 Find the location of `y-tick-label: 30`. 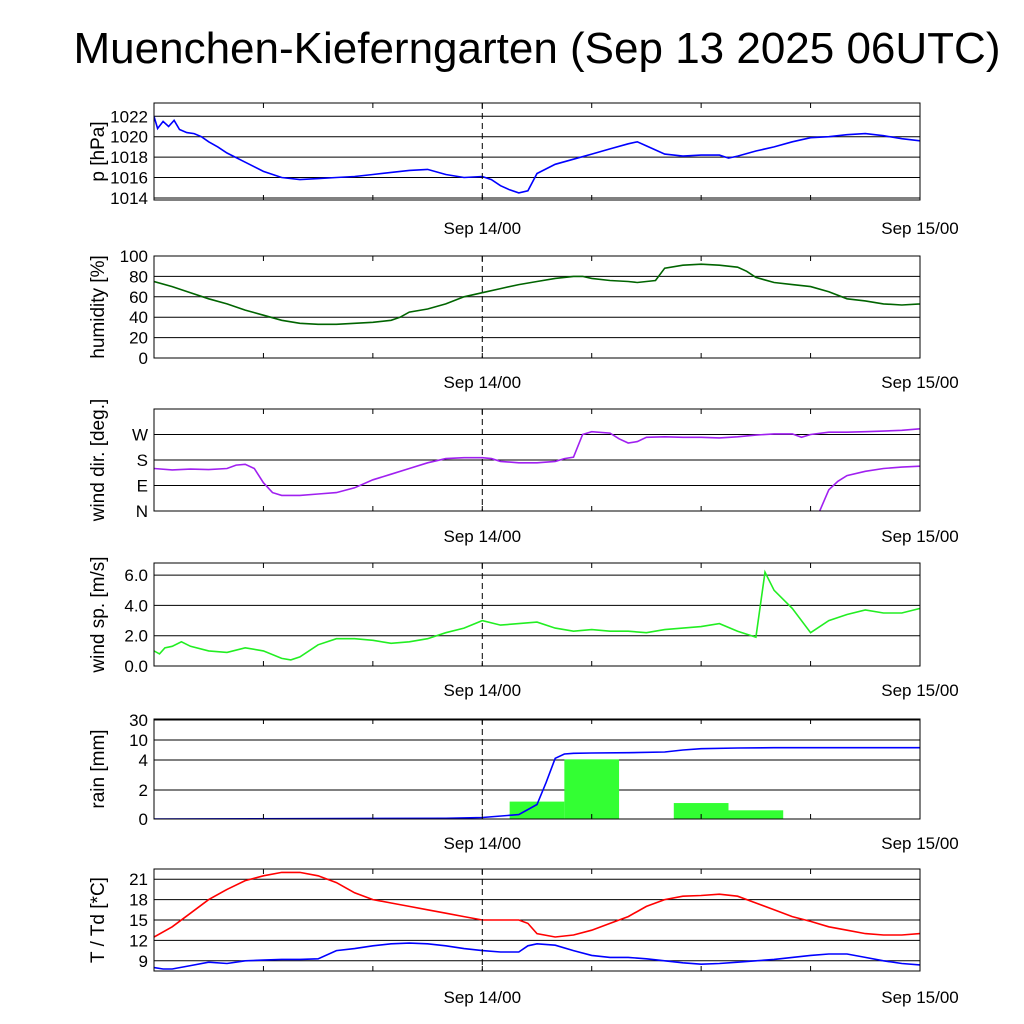

y-tick-label: 30 is located at coordinates (138, 720).